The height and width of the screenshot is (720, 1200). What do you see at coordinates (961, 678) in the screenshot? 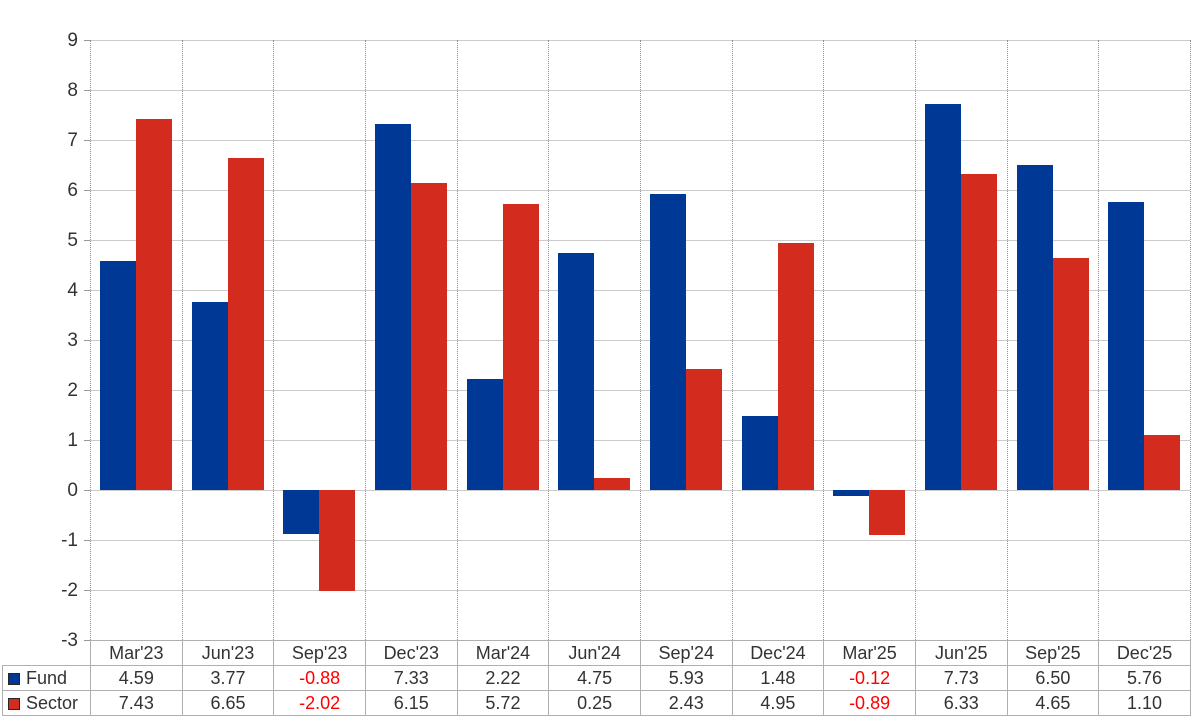
I see `fund-value-cell: 7.73` at bounding box center [961, 678].